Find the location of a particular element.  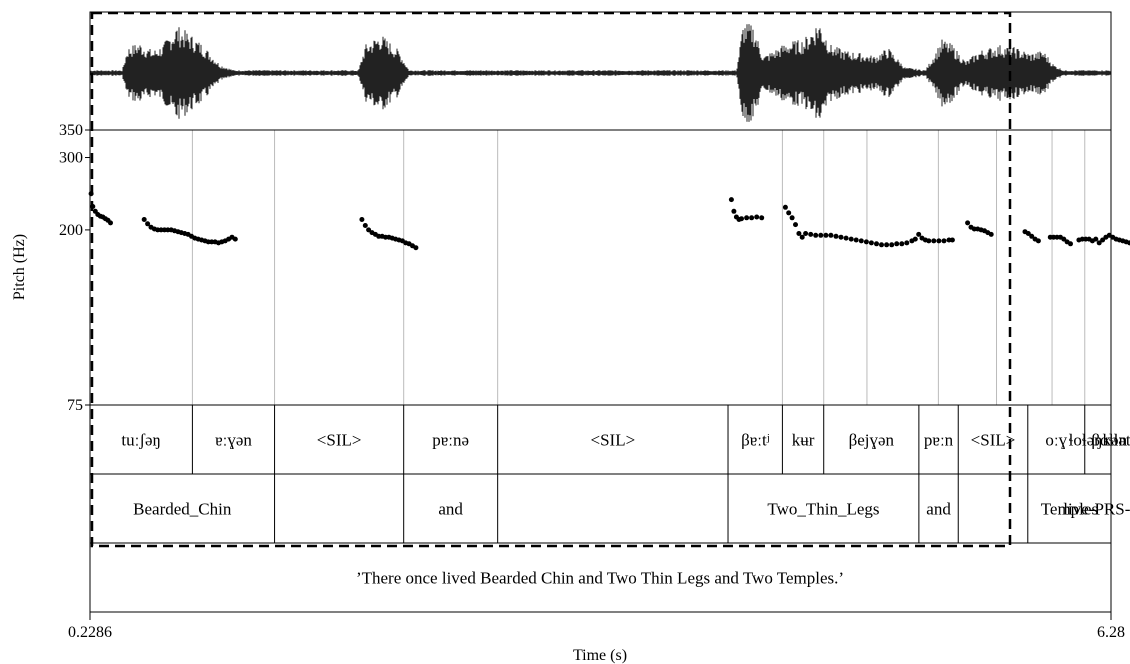

waveform-trace is located at coordinates (600, 73).